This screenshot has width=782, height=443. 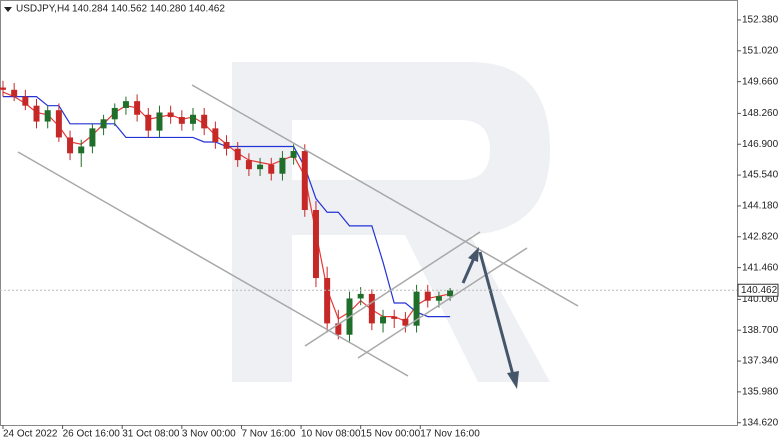 I want to click on x-tick-label: 3 Nov 00:00, so click(x=209, y=434).